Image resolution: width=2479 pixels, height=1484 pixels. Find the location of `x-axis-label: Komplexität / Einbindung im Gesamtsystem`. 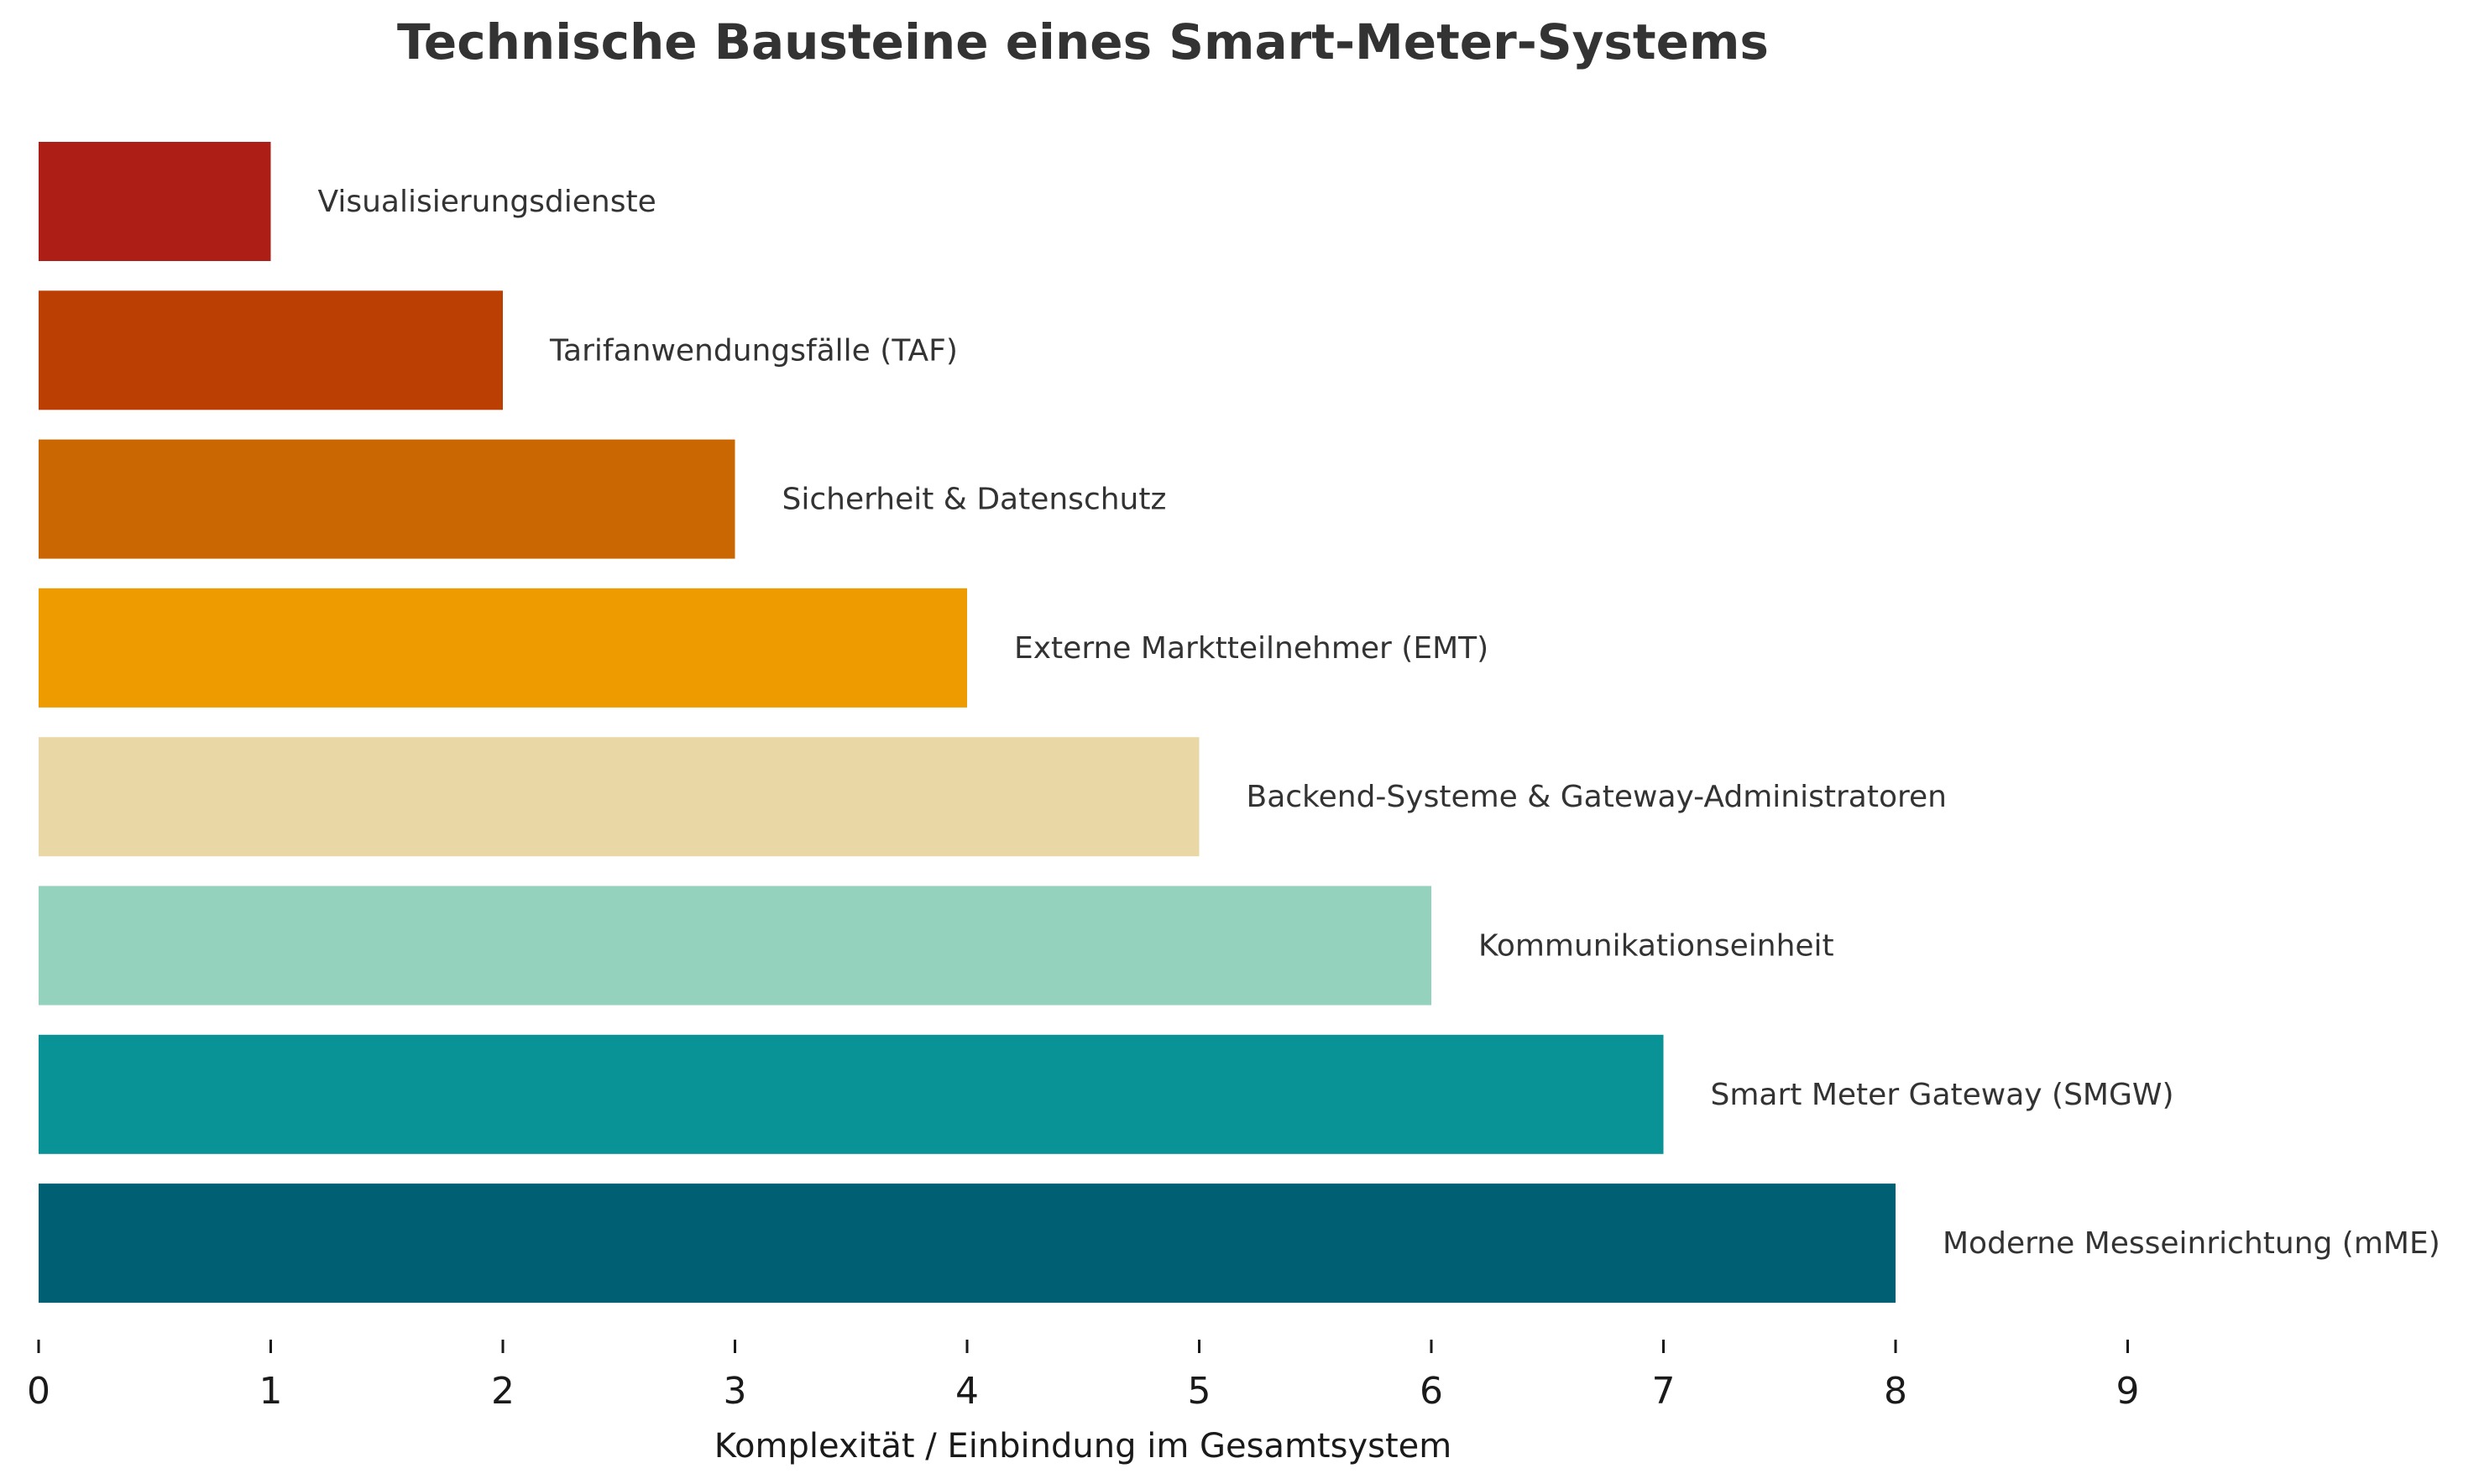

x-axis-label: Komplexität / Einbindung im Gesamtsystem is located at coordinates (1082, 1446).